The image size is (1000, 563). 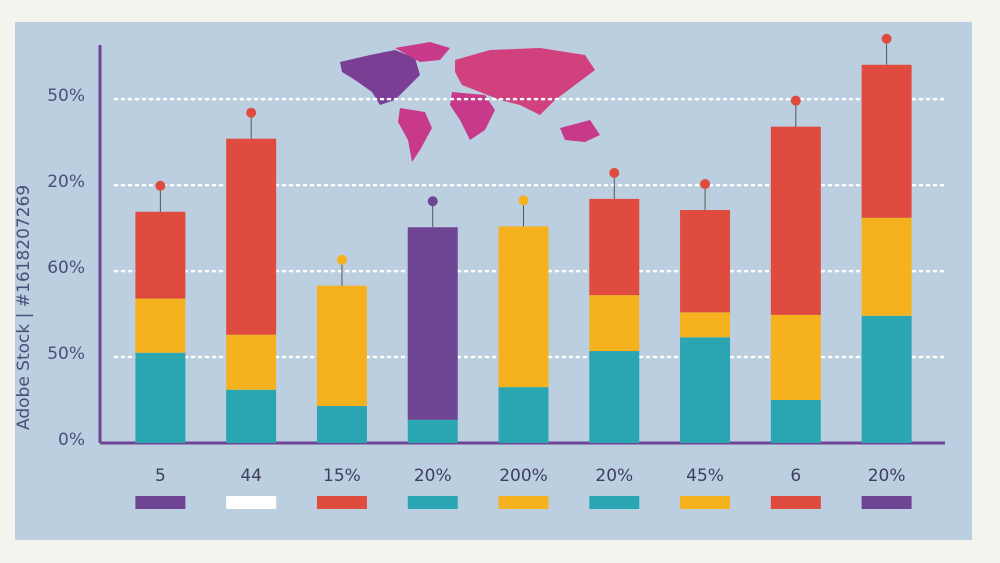 What do you see at coordinates (705, 476) in the screenshot?
I see `x-tick-label: 45%` at bounding box center [705, 476].